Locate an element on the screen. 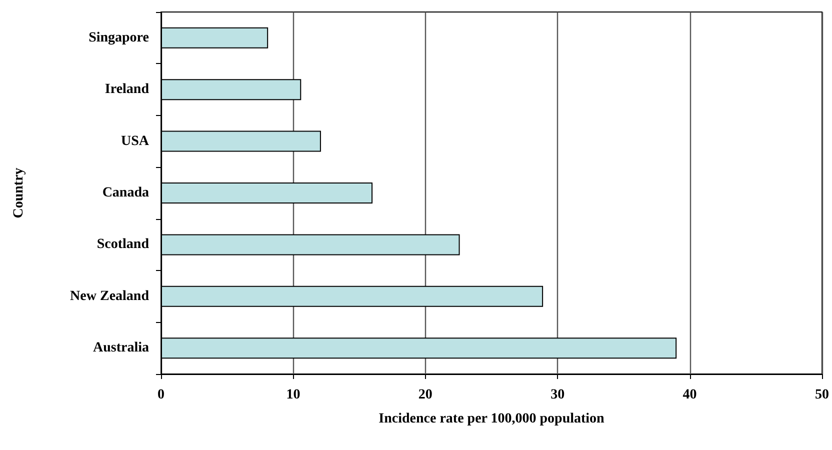 Image resolution: width=832 pixels, height=450 pixels. x-tick-label: 40 is located at coordinates (689, 395).